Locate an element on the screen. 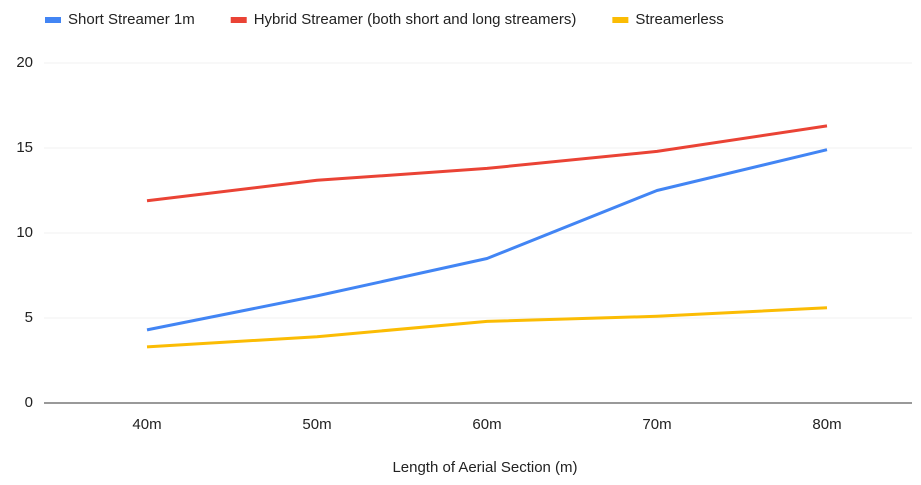  legend-label: Short Streamer 1m is located at coordinates (131, 19).